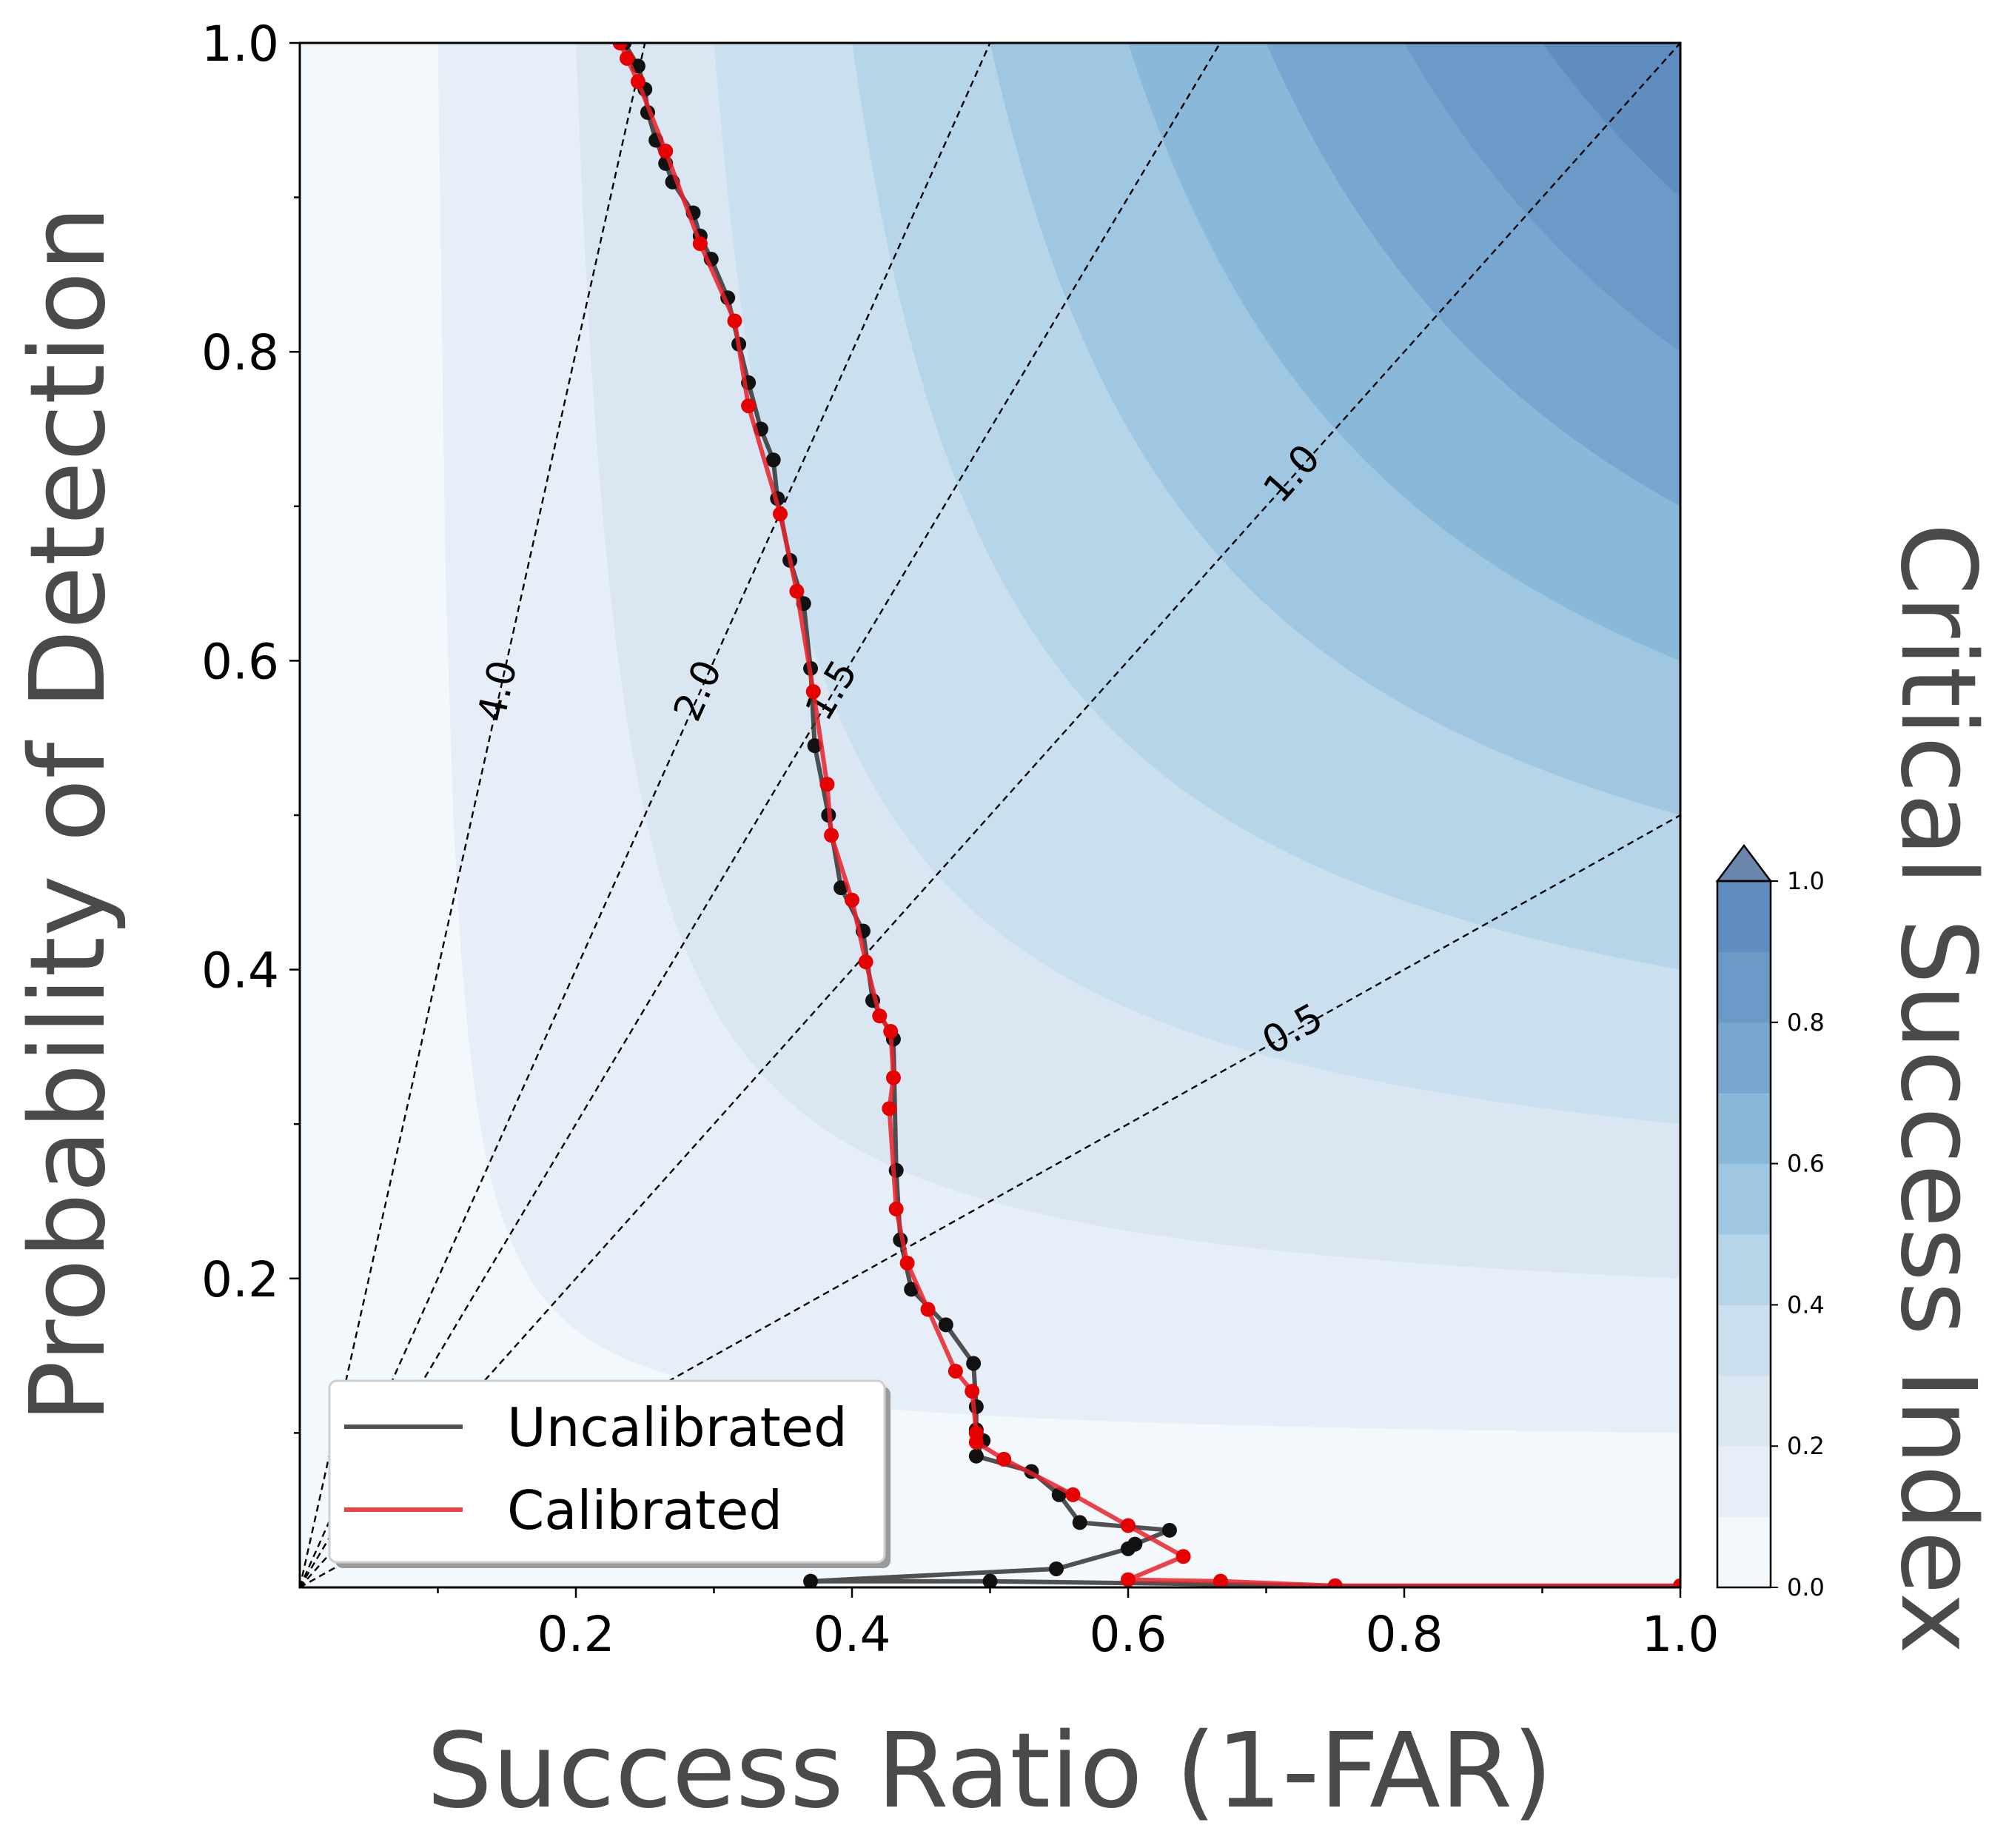 This screenshot has width=2009, height=1848. I want to click on y-tick-label: 0.4, so click(240, 971).